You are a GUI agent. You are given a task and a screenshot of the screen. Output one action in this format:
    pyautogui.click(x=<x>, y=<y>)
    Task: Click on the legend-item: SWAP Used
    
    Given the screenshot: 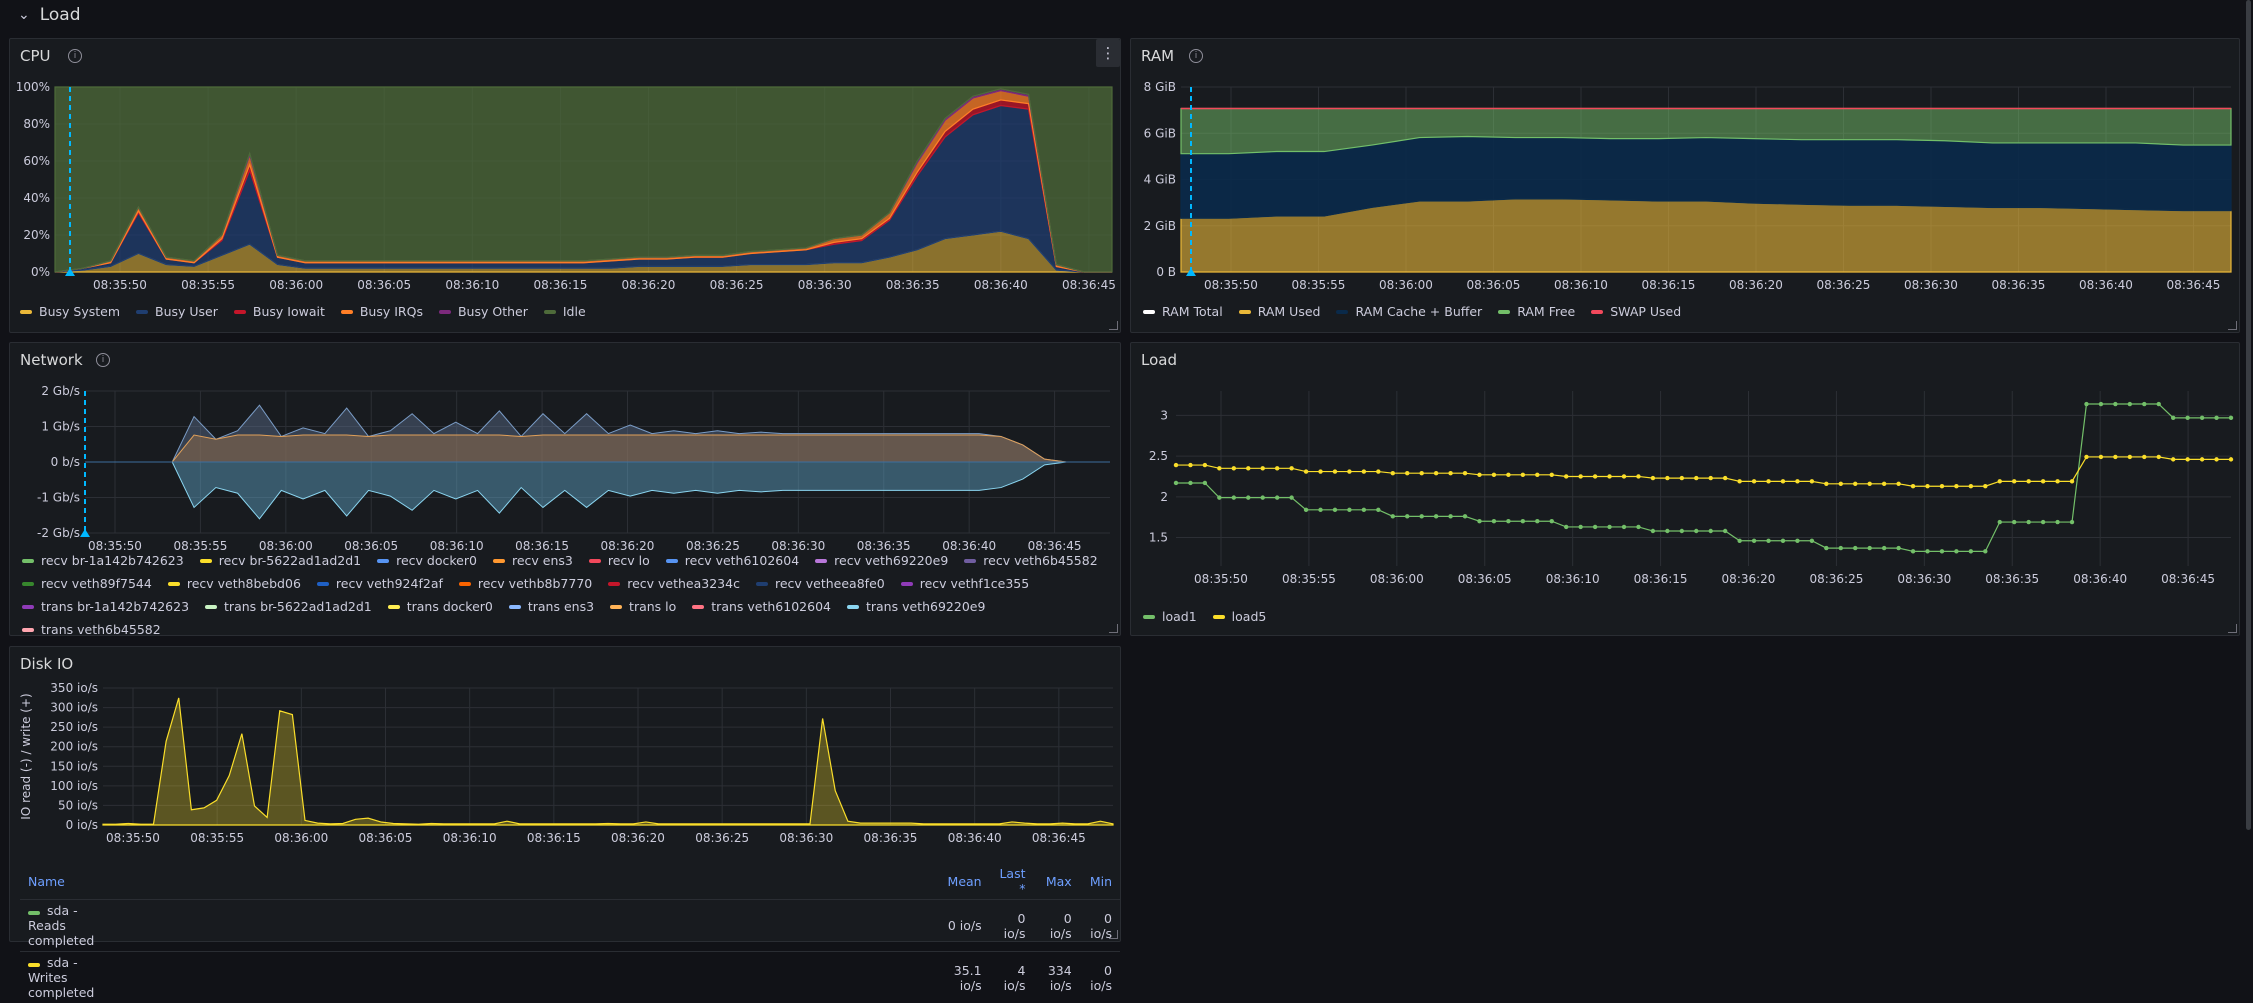 What is the action you would take?
    pyautogui.click(x=1636, y=311)
    